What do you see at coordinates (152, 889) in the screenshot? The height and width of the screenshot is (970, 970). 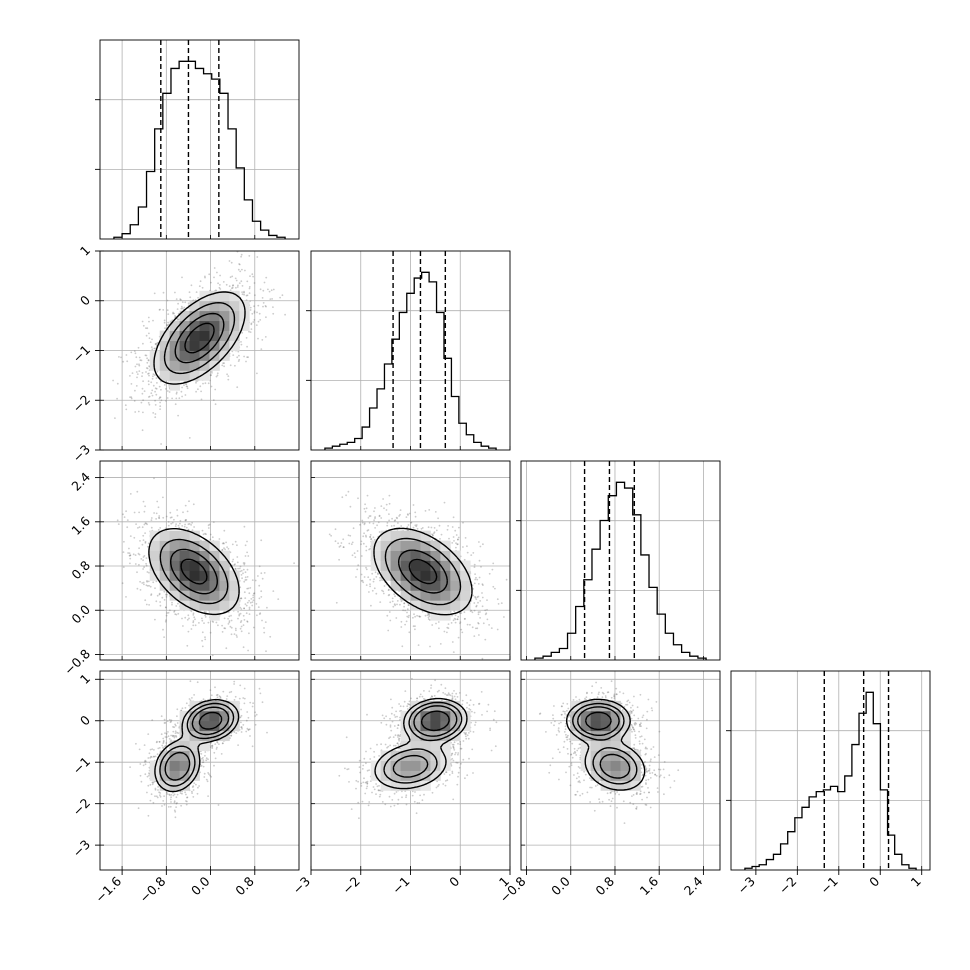 I see `x-tick-label: −0.8` at bounding box center [152, 889].